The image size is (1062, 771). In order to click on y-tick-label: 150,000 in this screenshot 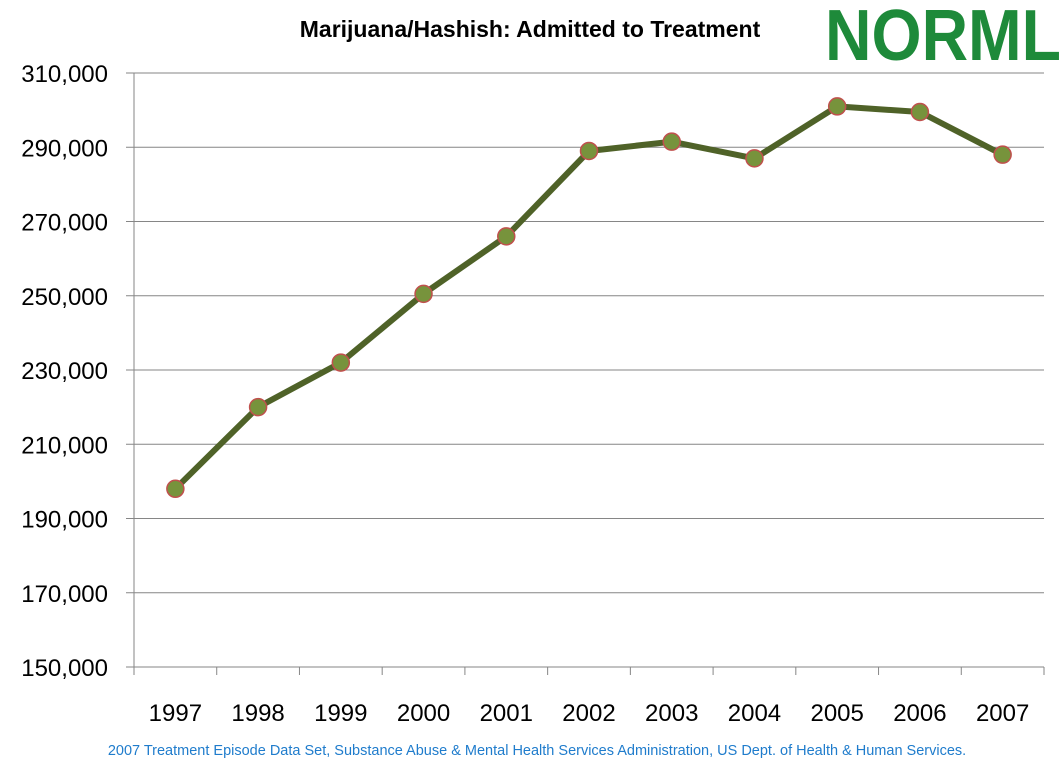, I will do `click(64, 668)`.